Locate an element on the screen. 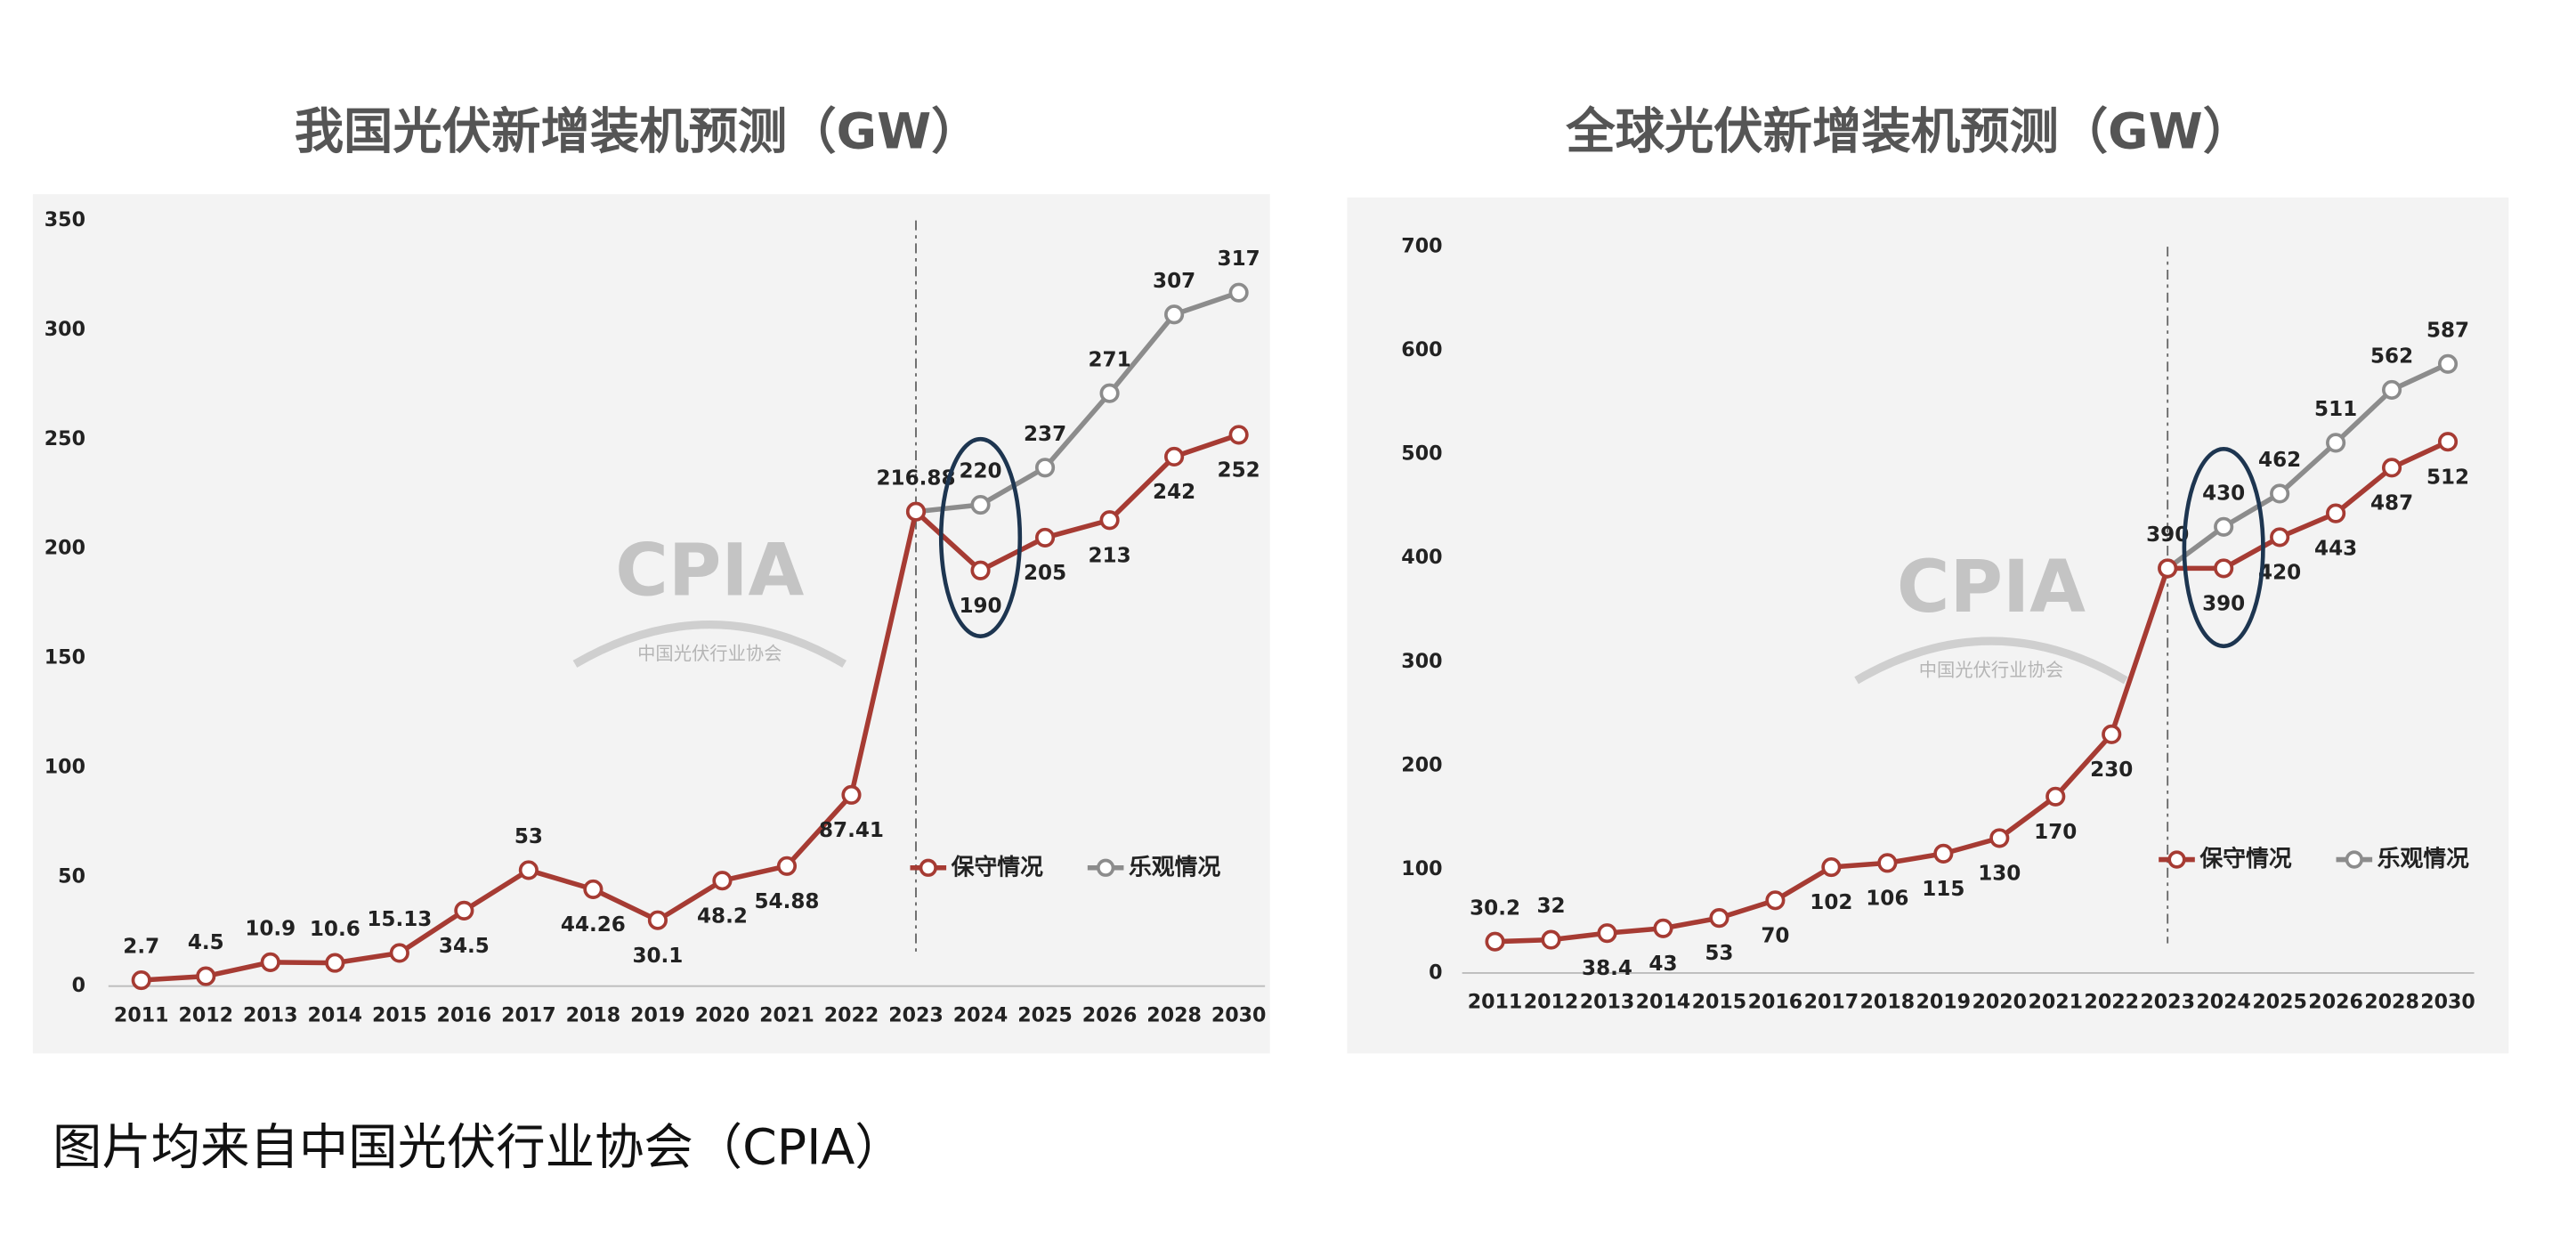  data-label: 430 is located at coordinates (2223, 493).